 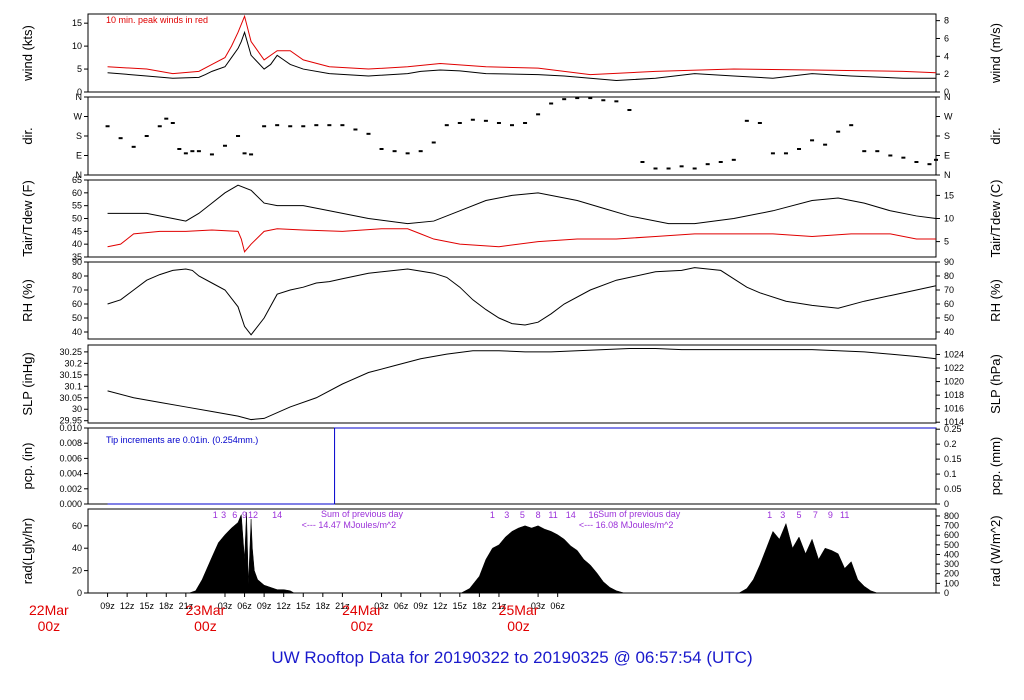 What do you see at coordinates (27, 383) in the screenshot?
I see `slp-ylabel: SLP (inHg)` at bounding box center [27, 383].